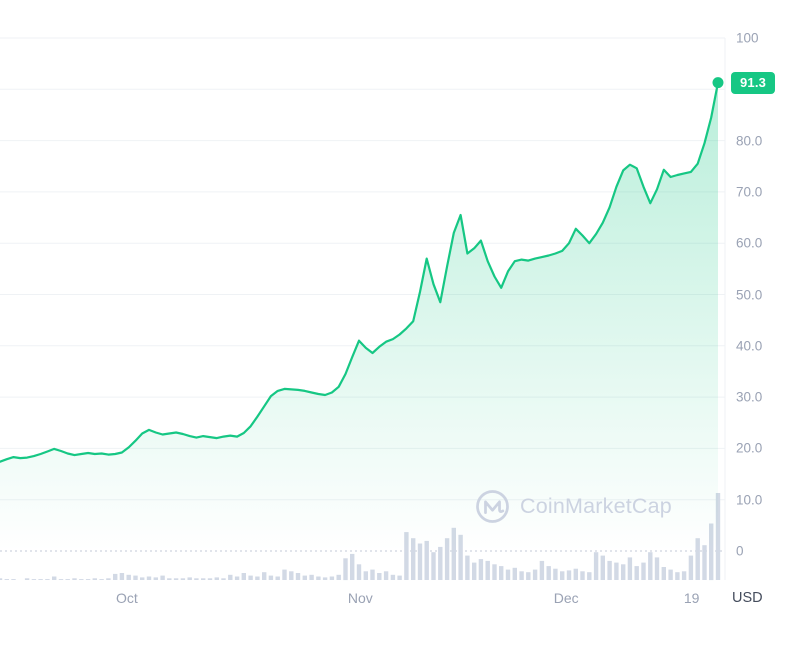 This screenshot has width=801, height=647. Describe the element at coordinates (492, 506) in the screenshot. I see `coinmarketcap-logo-icon` at that location.